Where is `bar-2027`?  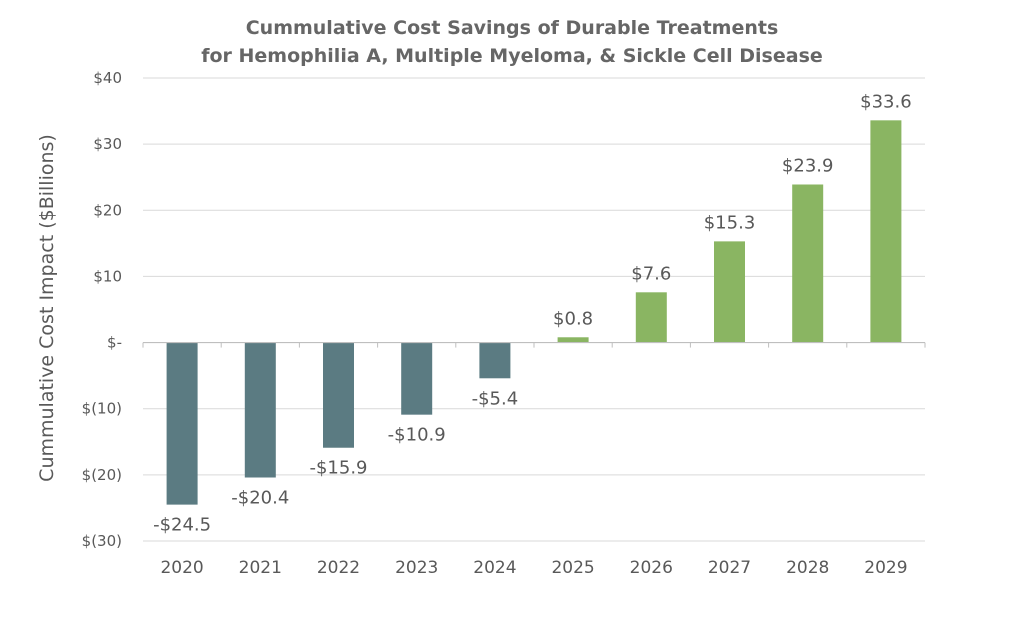
bar-2027 is located at coordinates (729, 292).